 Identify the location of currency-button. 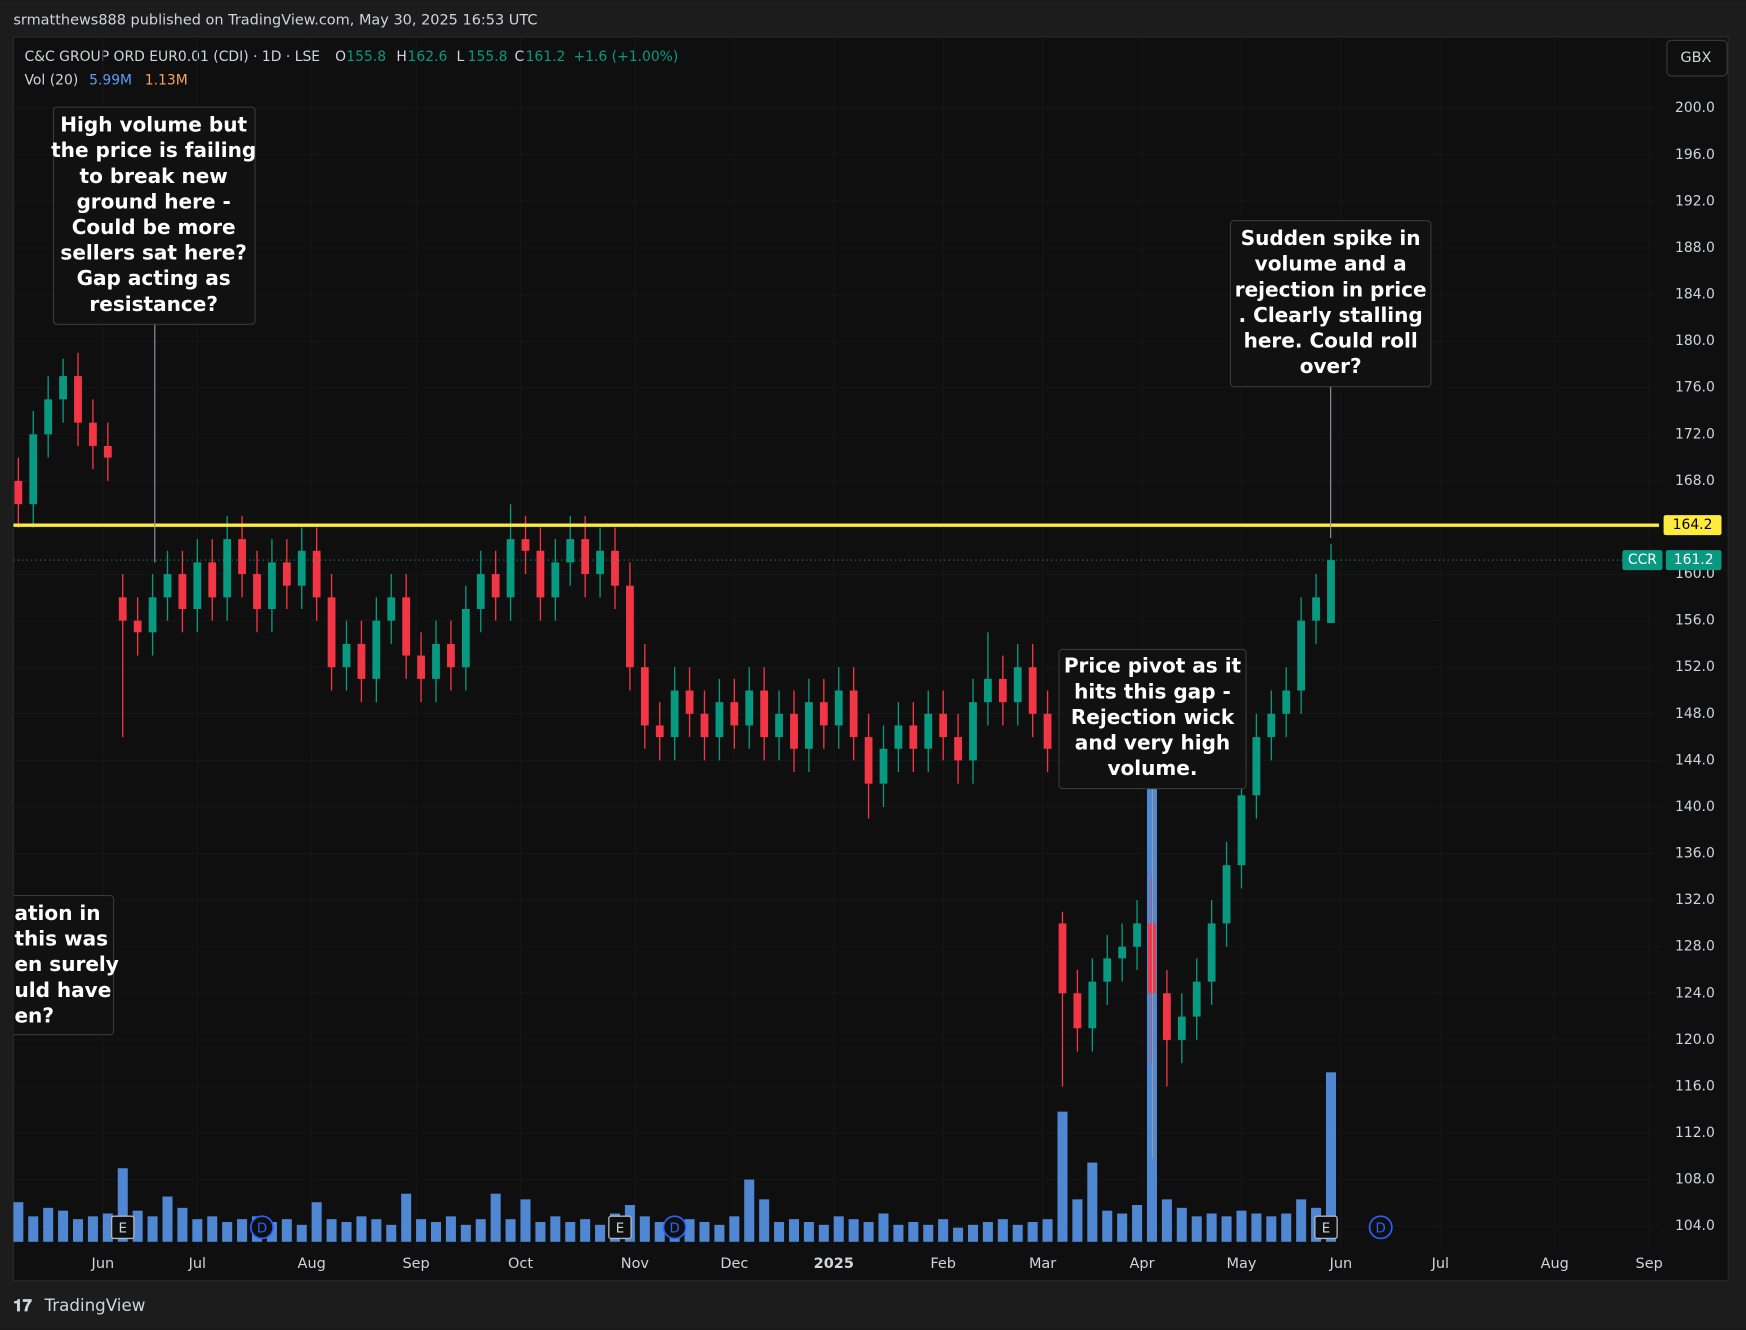
(1697, 58).